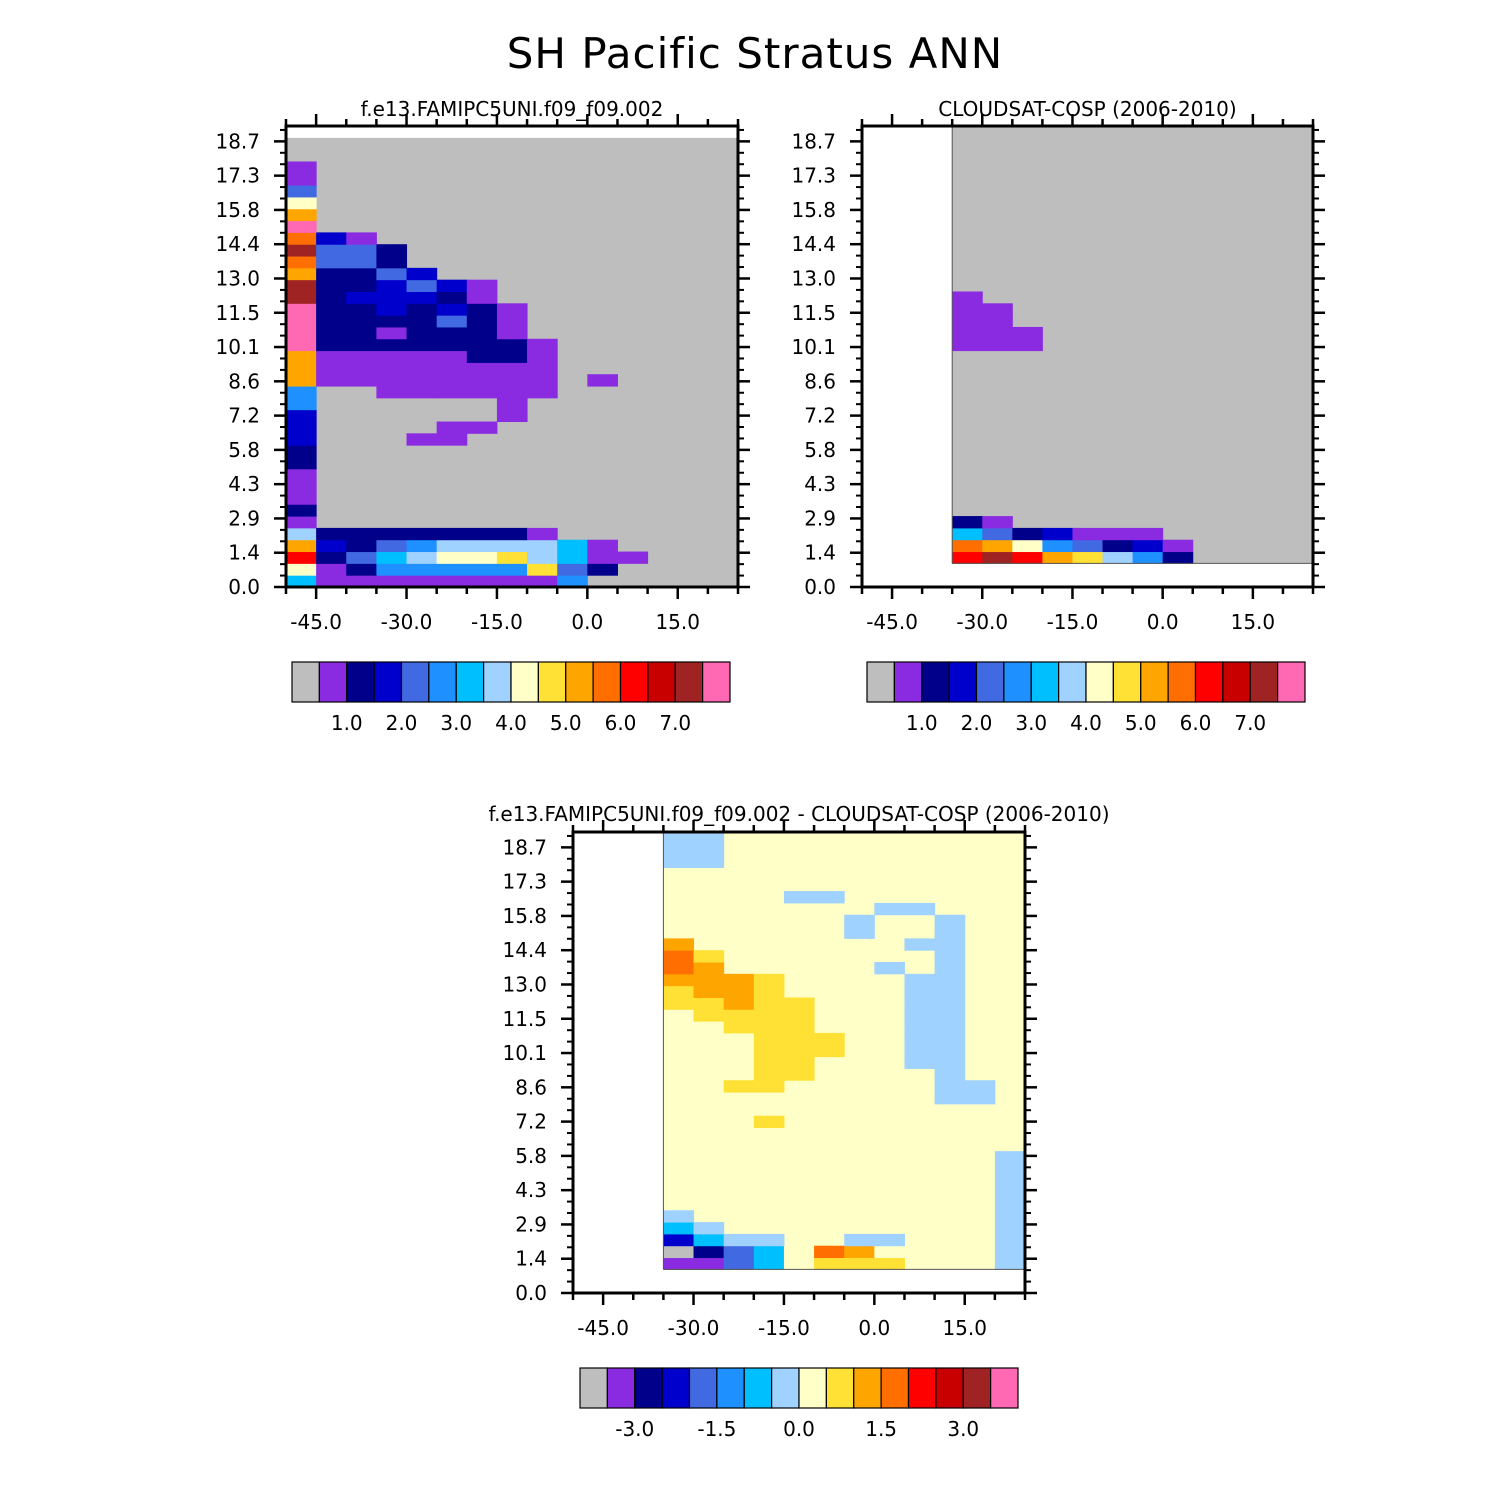 The image size is (1510, 1510). I want to click on y-tick-label: 4.3, so click(531, 1190).